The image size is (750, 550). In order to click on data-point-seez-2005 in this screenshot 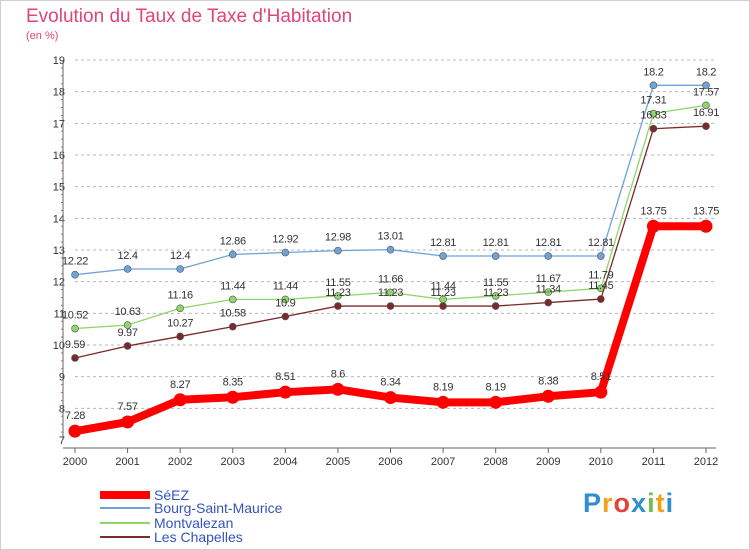, I will do `click(338, 389)`.